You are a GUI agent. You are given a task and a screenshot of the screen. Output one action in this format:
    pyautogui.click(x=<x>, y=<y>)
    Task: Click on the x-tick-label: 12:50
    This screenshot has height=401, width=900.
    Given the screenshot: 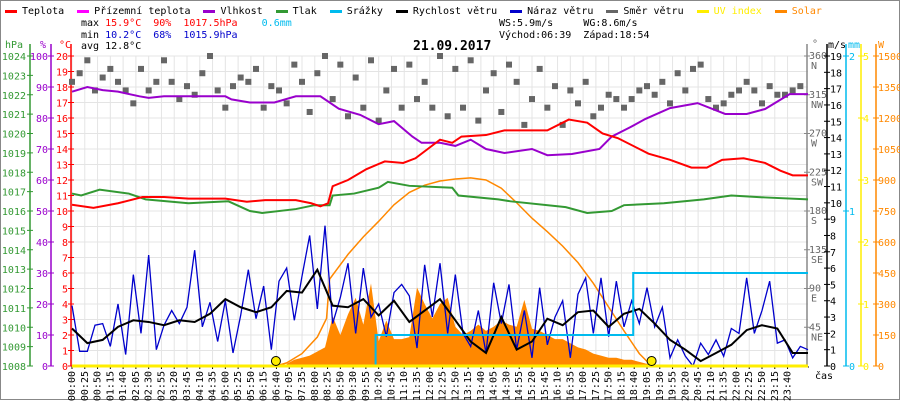 What is the action you would take?
    pyautogui.click(x=455, y=386)
    